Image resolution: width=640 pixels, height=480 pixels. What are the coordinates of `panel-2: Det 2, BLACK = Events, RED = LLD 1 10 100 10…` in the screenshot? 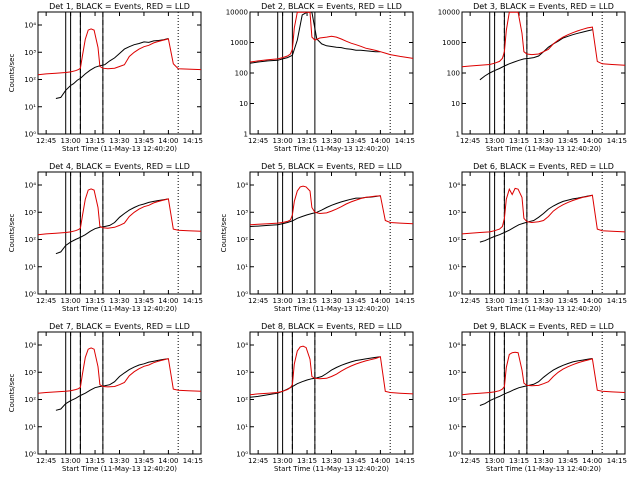 It's located at (320, 77).